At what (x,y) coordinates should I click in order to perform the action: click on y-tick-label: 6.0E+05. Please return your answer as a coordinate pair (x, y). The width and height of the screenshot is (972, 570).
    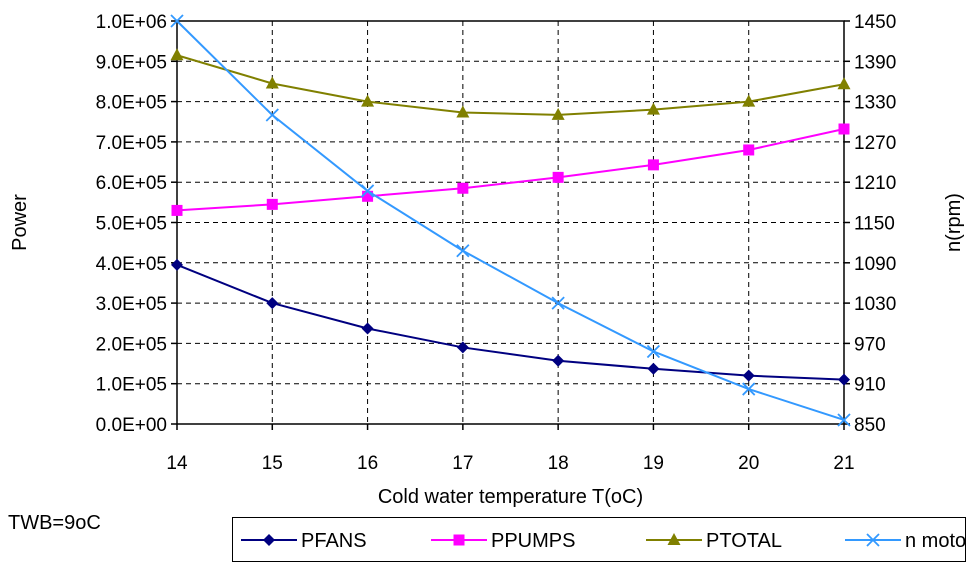
    Looking at the image, I should click on (131, 183).